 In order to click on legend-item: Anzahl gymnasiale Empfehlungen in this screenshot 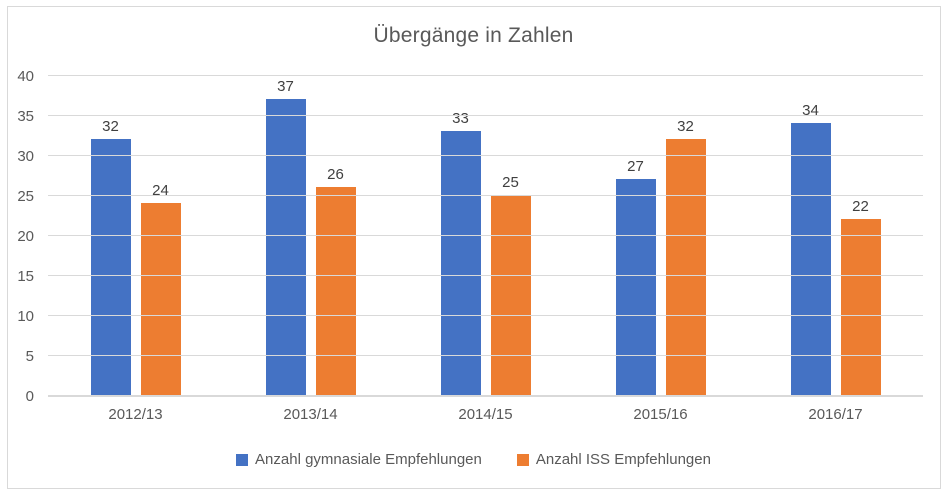, I will do `click(359, 459)`.